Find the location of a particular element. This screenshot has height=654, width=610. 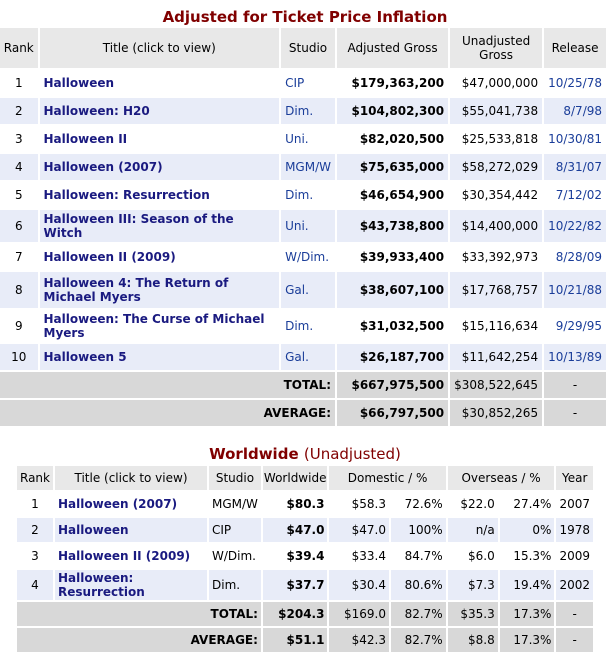

release-date-link: 10/21/88 is located at coordinates (575, 290).